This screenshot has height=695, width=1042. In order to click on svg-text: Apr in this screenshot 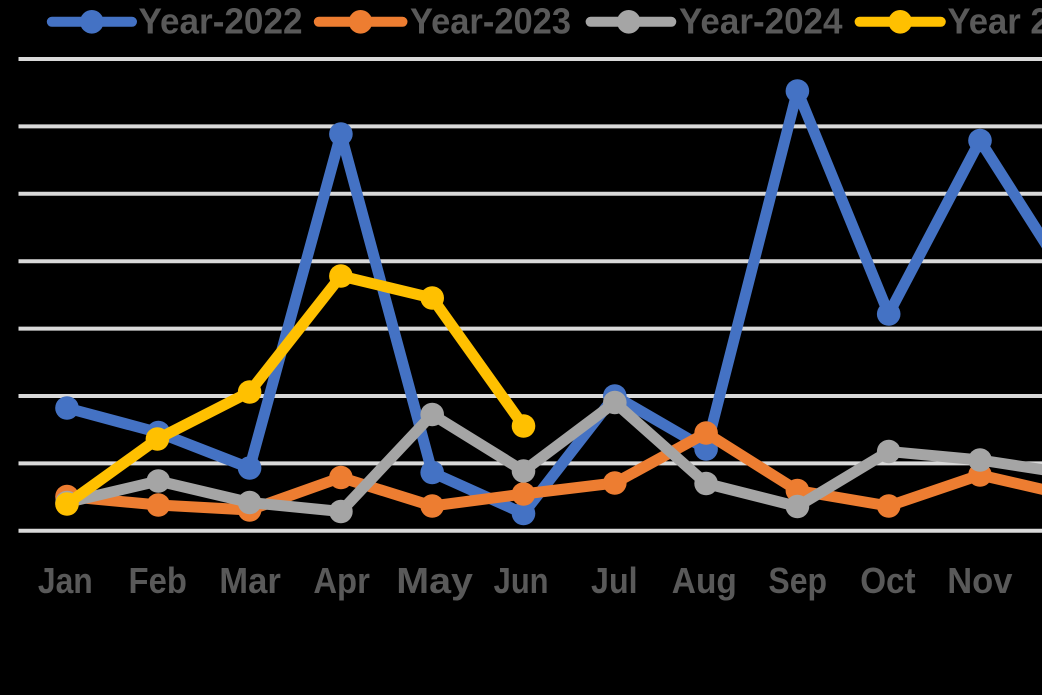, I will do `click(341, 580)`.